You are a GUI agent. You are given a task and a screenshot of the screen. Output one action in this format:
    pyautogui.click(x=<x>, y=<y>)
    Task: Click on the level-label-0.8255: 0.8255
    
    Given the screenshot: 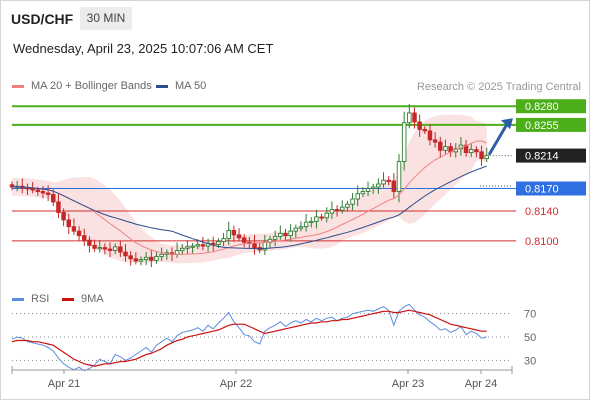 What is the action you would take?
    pyautogui.click(x=542, y=126)
    